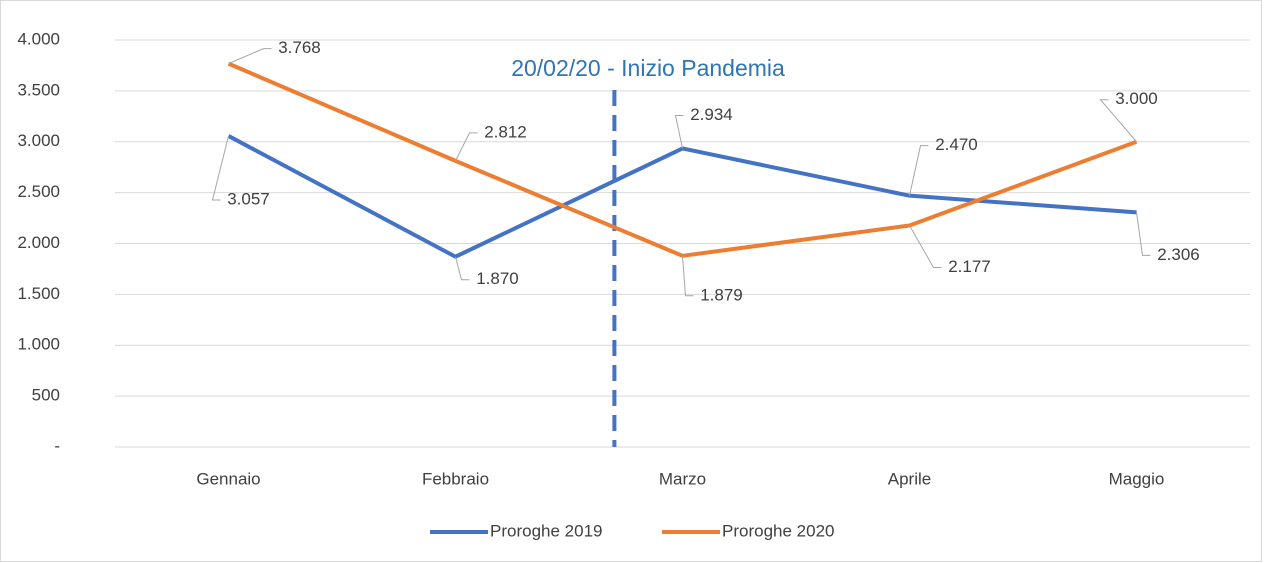 The width and height of the screenshot is (1271, 563). What do you see at coordinates (248, 198) in the screenshot?
I see `data-label: 3.057` at bounding box center [248, 198].